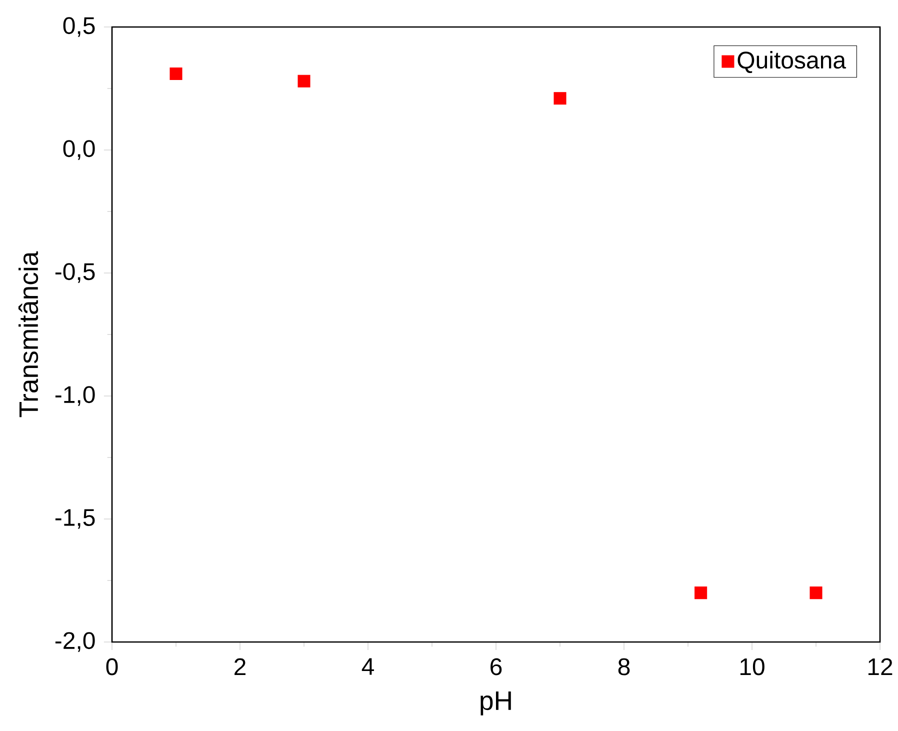  What do you see at coordinates (75, 519) in the screenshot?
I see `y-tick-label: -1,5` at bounding box center [75, 519].